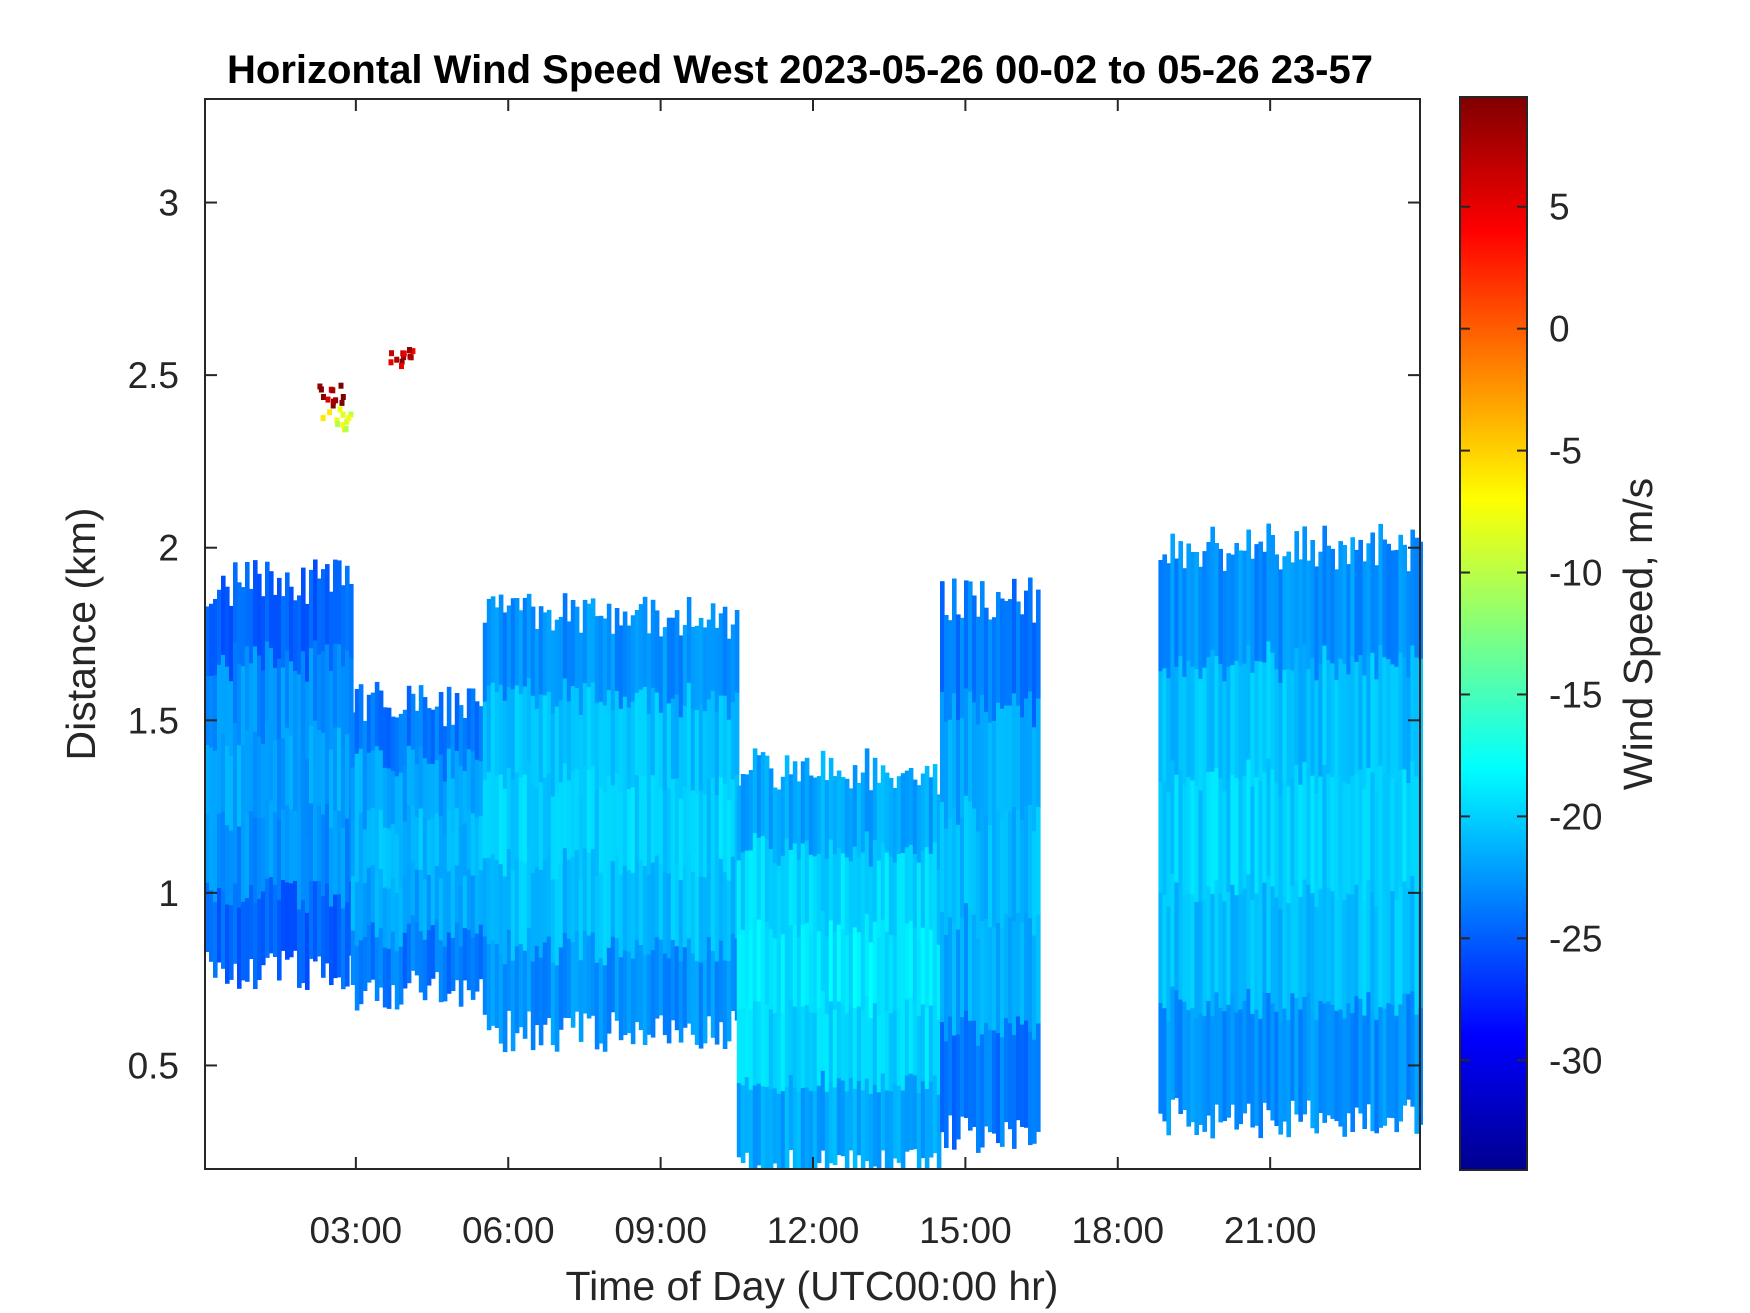  What do you see at coordinates (1559, 329) in the screenshot?
I see `colorbar-tick-label: 0` at bounding box center [1559, 329].